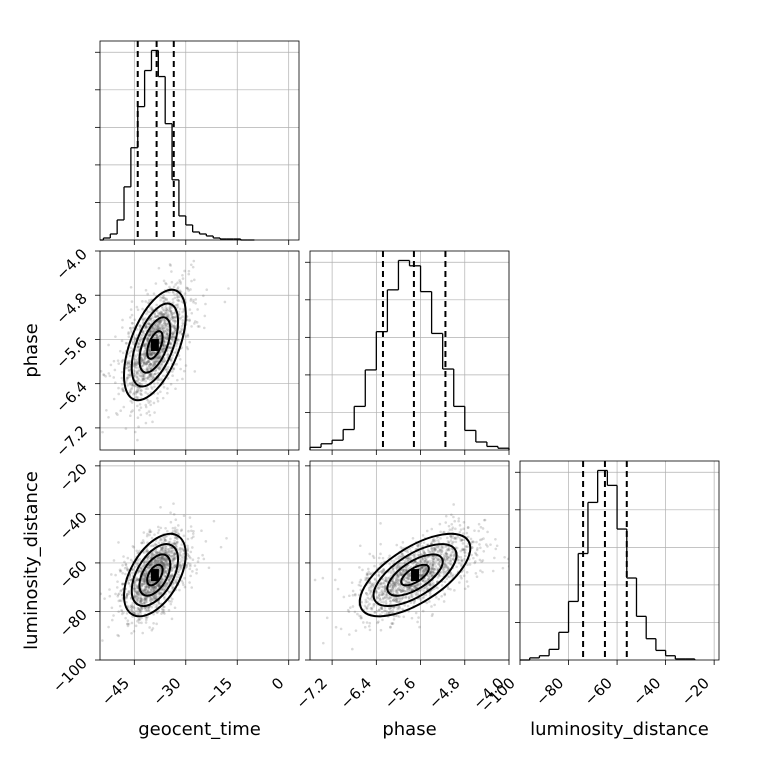 The height and width of the screenshot is (760, 760). Describe the element at coordinates (277, 683) in the screenshot. I see `xtick-label: 0` at that location.